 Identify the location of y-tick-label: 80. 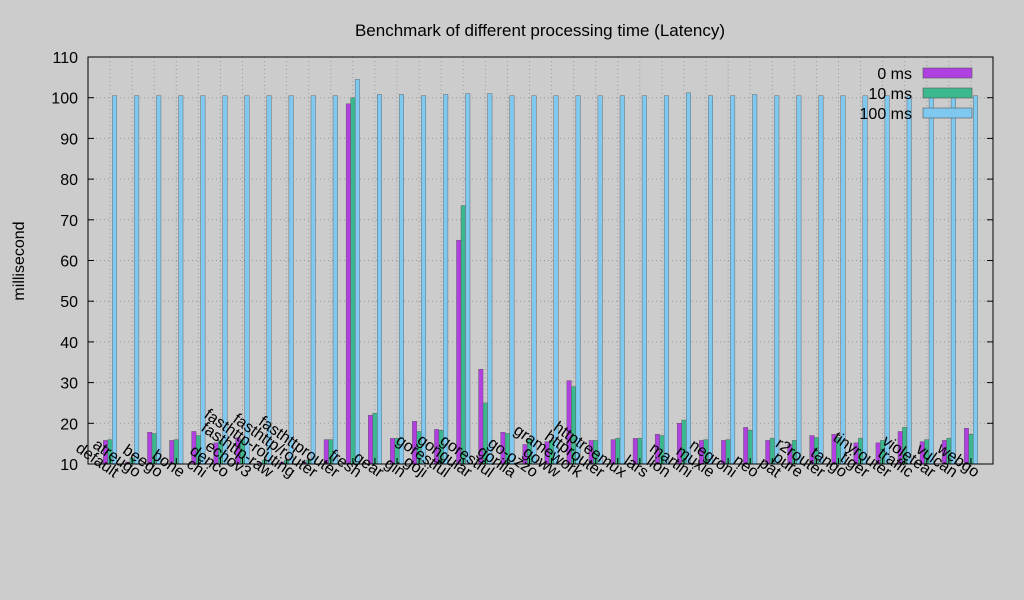
(69, 180).